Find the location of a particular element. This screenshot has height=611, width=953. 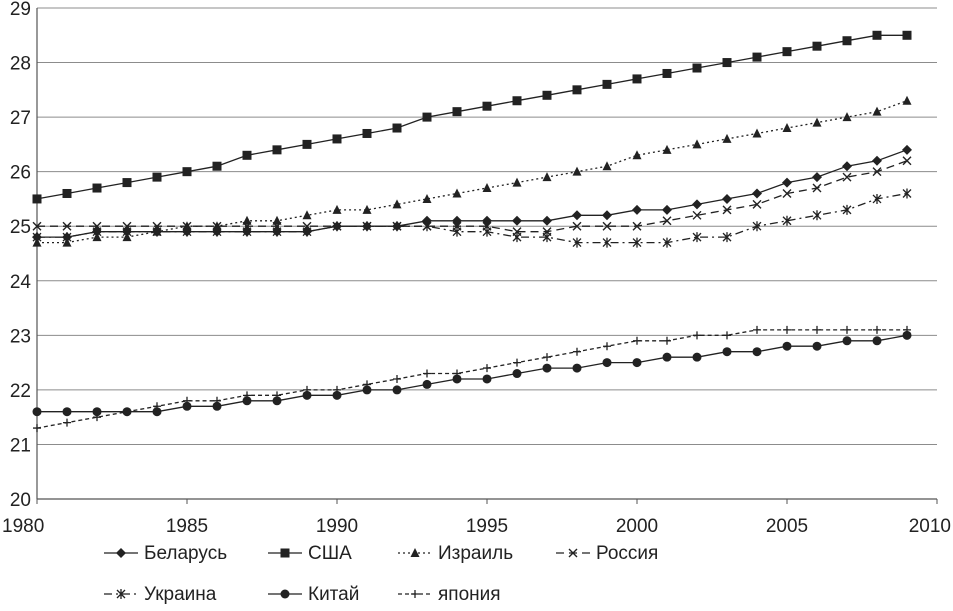

y-tick-label: 29 is located at coordinates (20, 10).